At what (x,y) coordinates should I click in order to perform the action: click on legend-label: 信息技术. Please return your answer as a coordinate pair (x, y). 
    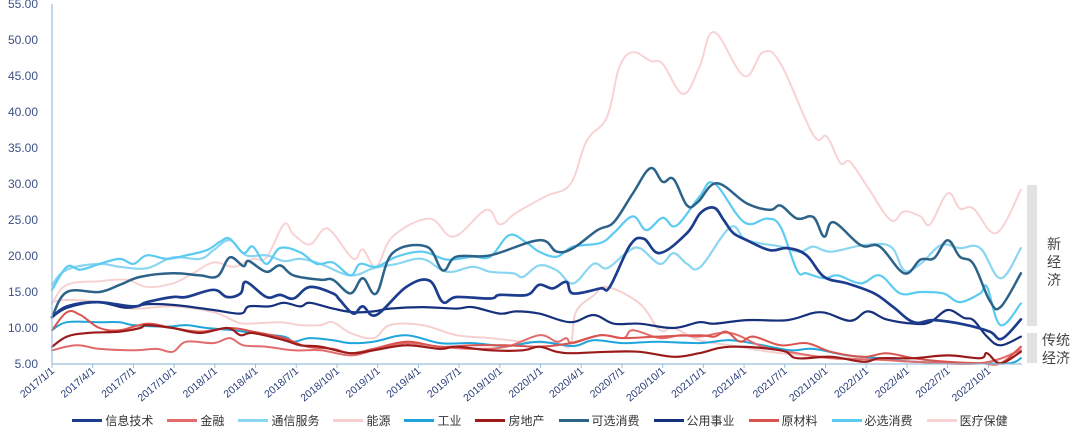
    Looking at the image, I should click on (129, 421).